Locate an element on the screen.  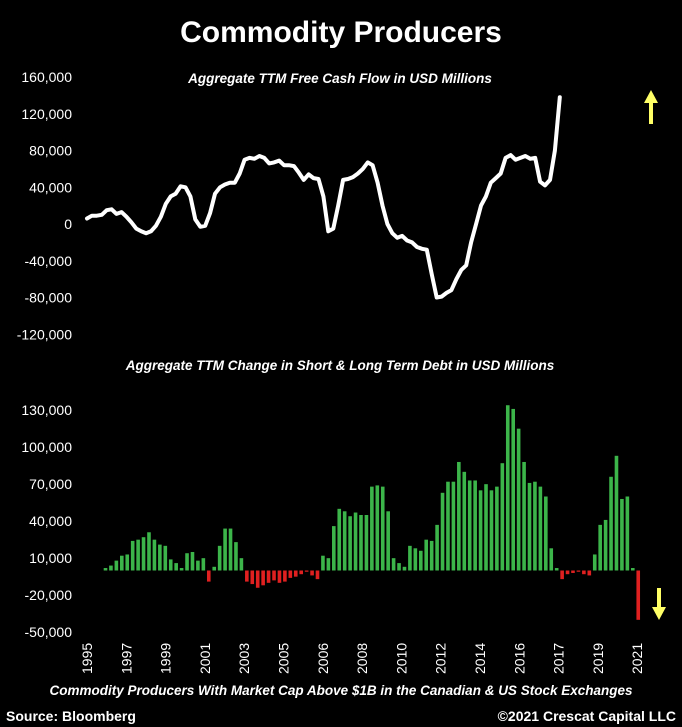
x-tick-label: 2012 is located at coordinates (441, 658).